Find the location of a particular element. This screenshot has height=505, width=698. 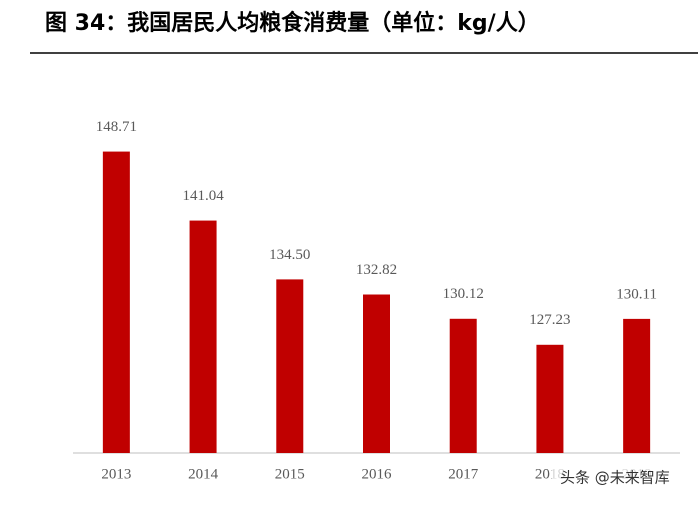

data-label: 127.23 is located at coordinates (549, 320).